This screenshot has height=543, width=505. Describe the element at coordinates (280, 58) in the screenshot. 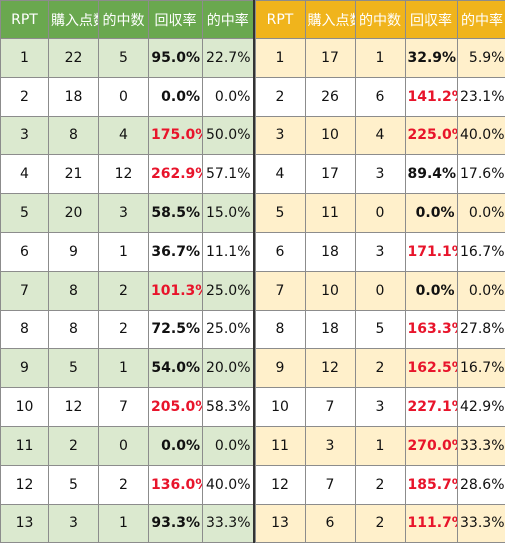

I see `cell-rpt: 1` at that location.